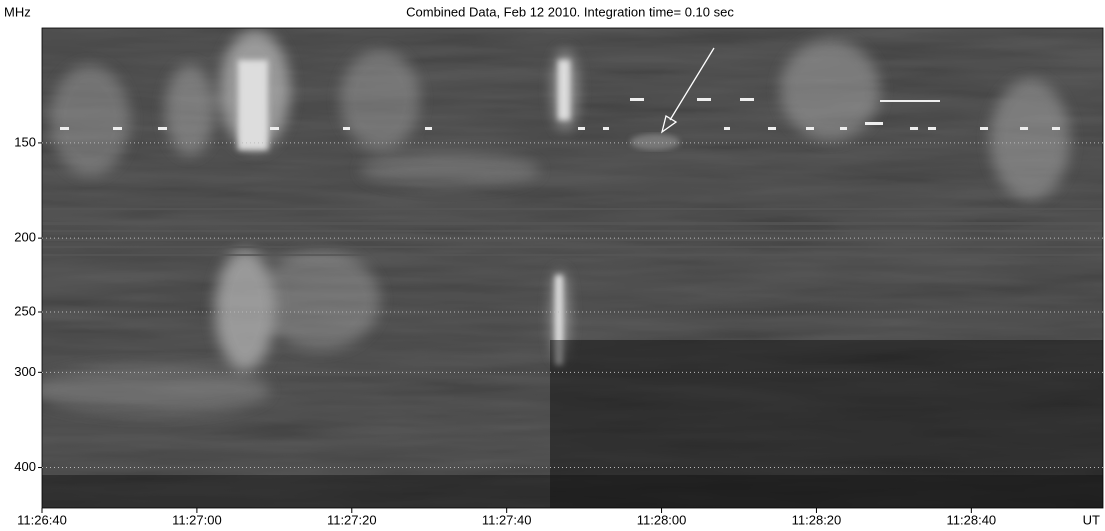 The height and width of the screenshot is (531, 1105). What do you see at coordinates (25, 141) in the screenshot?
I see `y-tick-label: 150` at bounding box center [25, 141].